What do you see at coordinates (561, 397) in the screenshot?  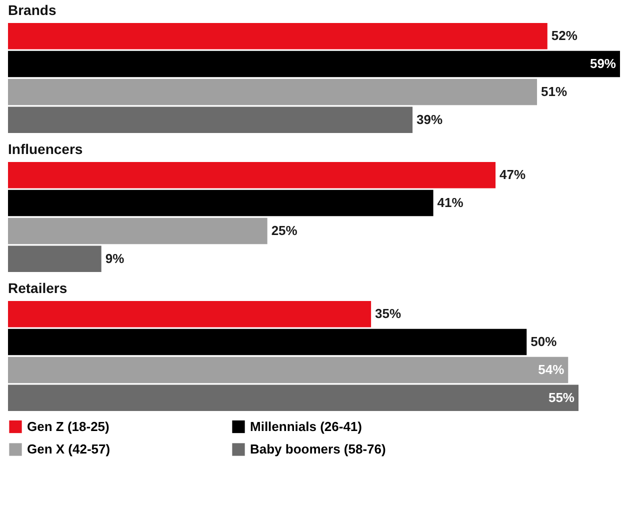 I see `data-label: 55%` at bounding box center [561, 397].